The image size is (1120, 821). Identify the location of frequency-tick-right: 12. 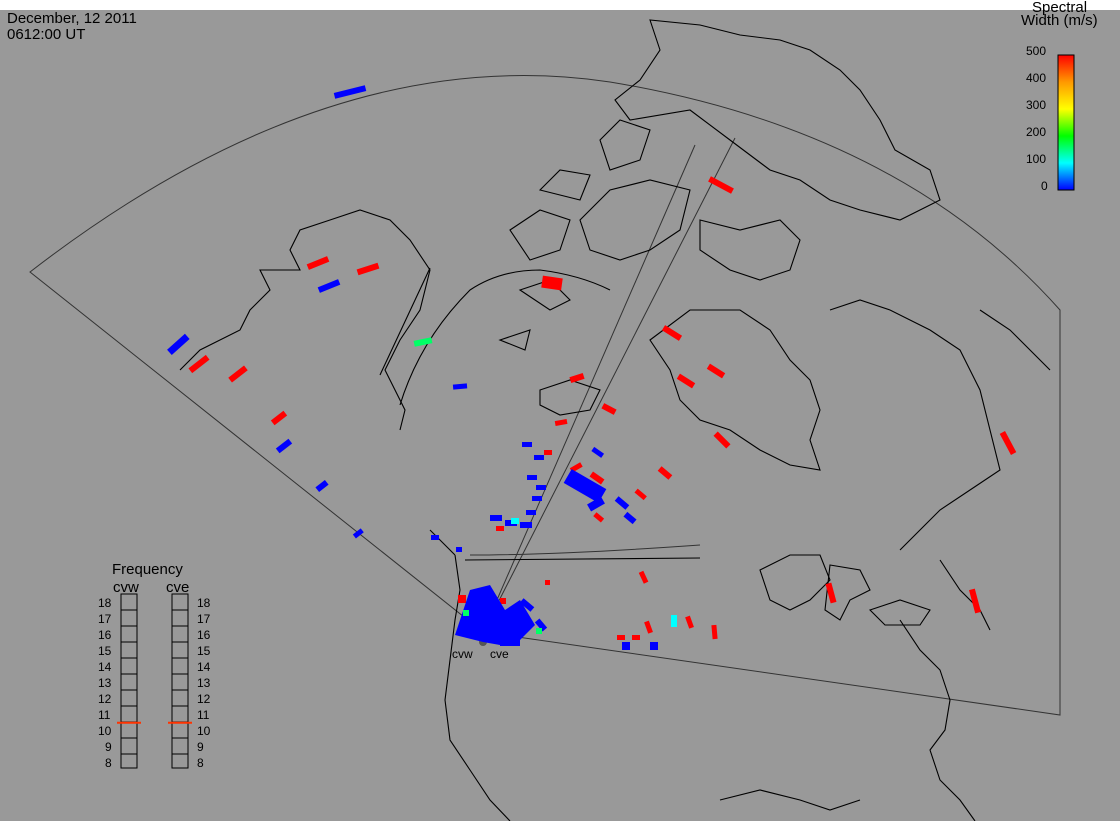
(204, 699).